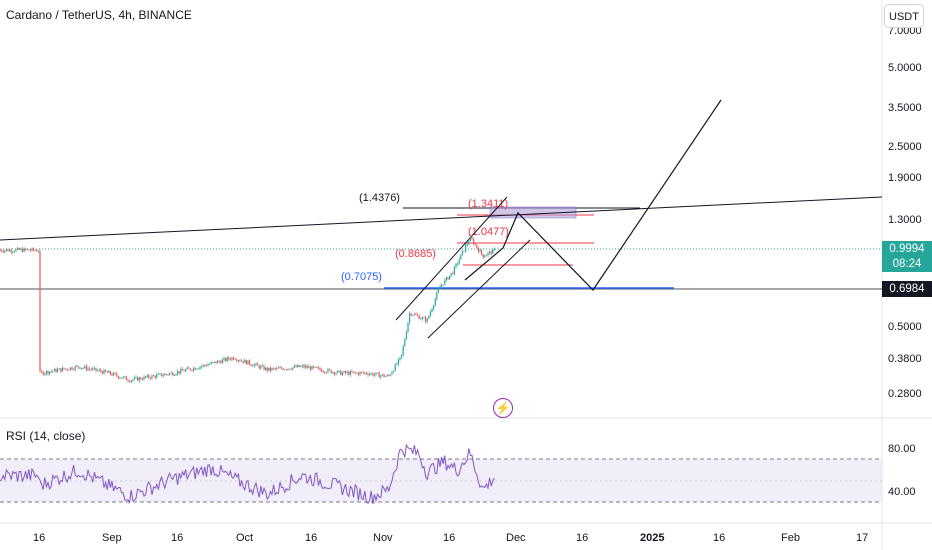 The height and width of the screenshot is (550, 932). Describe the element at coordinates (905, 108) in the screenshot. I see `price-axis-label: 3.5000` at that location.